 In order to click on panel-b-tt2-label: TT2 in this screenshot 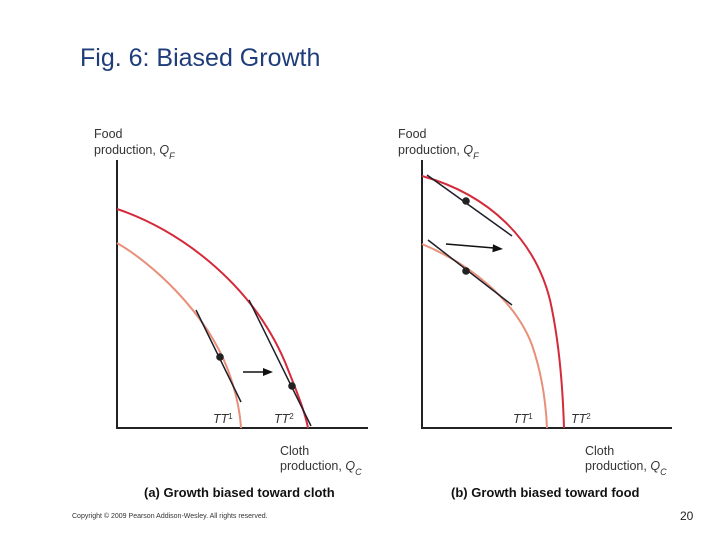, I will do `click(581, 419)`.